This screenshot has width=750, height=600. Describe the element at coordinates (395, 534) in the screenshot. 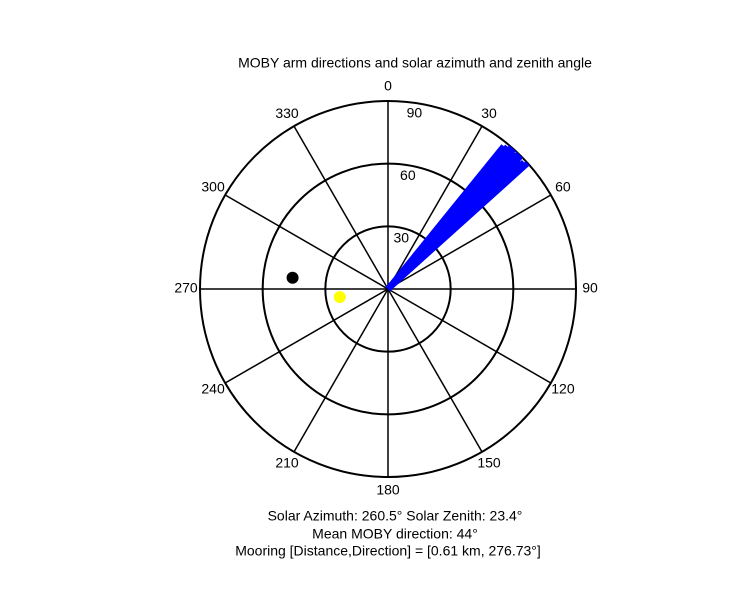

I see `note: Mean MOBY direction: 44°` at that location.